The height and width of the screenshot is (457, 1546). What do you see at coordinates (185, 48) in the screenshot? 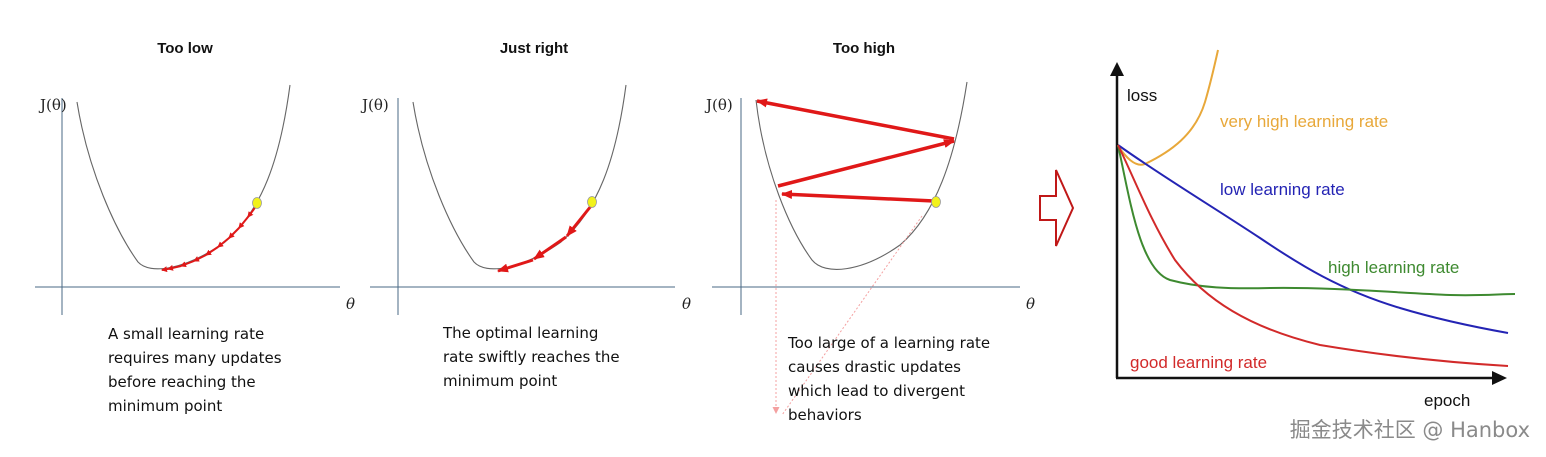
I see `panel-title: Too low` at bounding box center [185, 48].